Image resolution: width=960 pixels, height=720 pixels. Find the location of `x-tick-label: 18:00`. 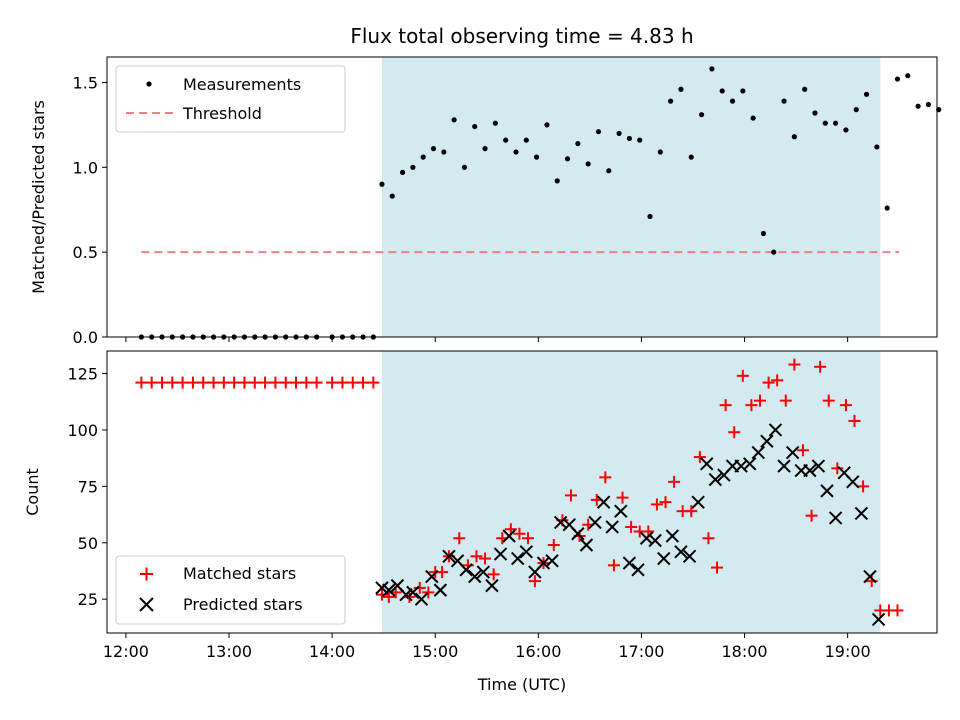

x-tick-label: 18:00 is located at coordinates (744, 651).